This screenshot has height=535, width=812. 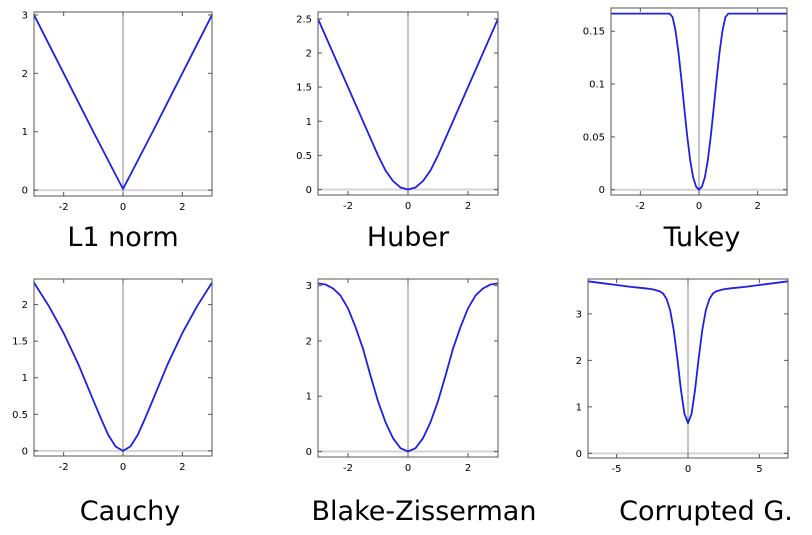 What do you see at coordinates (706, 511) in the screenshot?
I see `caption-corrupted-g: Corrupted G.` at bounding box center [706, 511].